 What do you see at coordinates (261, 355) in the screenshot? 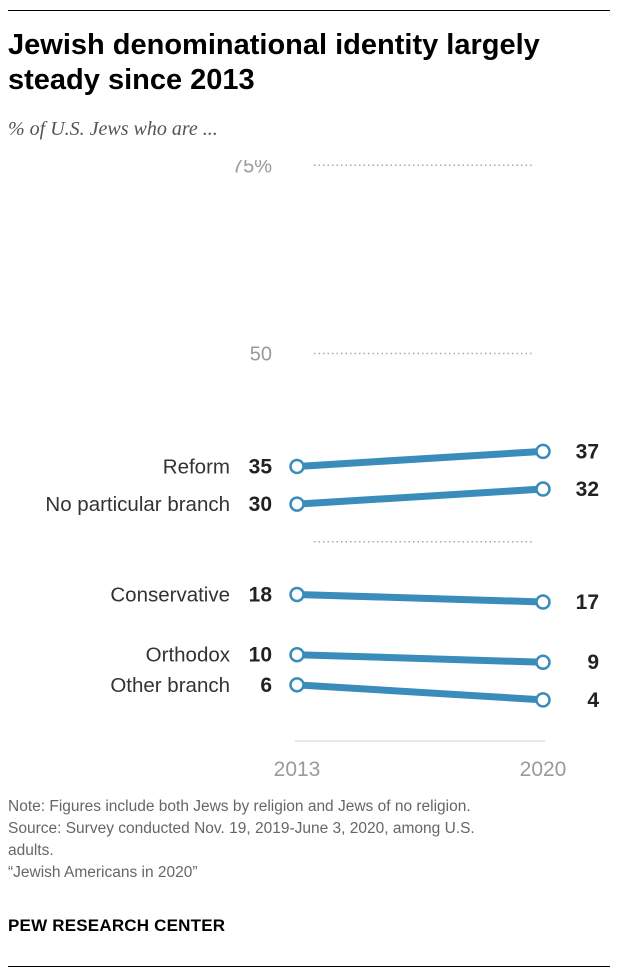
I see `y-tick-label-1: 50` at bounding box center [261, 355].